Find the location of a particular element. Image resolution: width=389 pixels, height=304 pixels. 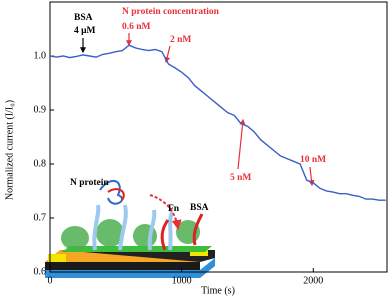

y-tick-label: 0.7 is located at coordinates (40, 217).